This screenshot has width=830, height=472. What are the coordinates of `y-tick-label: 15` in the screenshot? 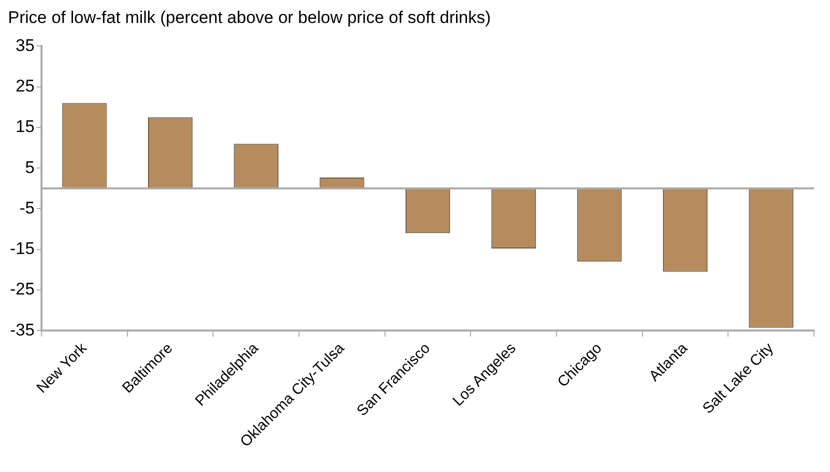 It's located at (25, 126).